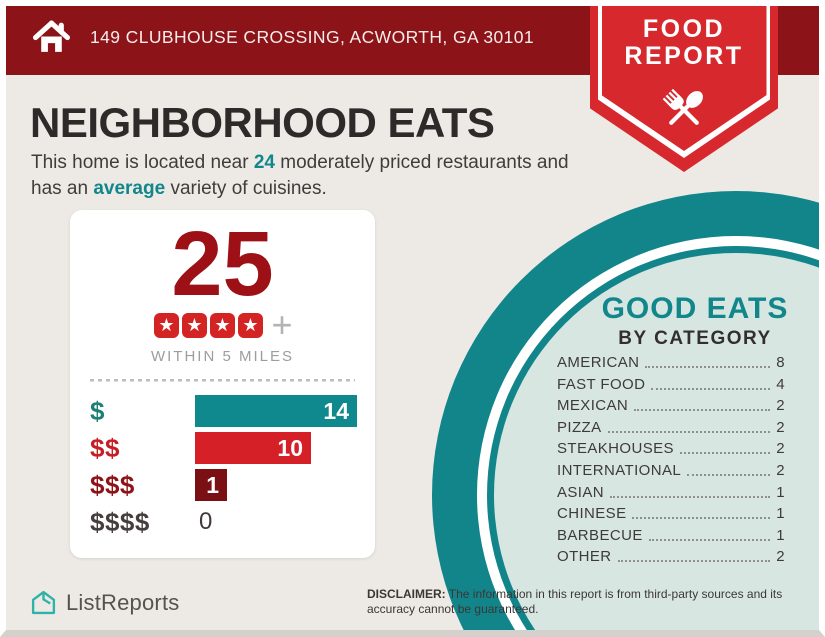  What do you see at coordinates (684, 86) in the screenshot?
I see `food-report-badge: FOOD REPORT` at bounding box center [684, 86].